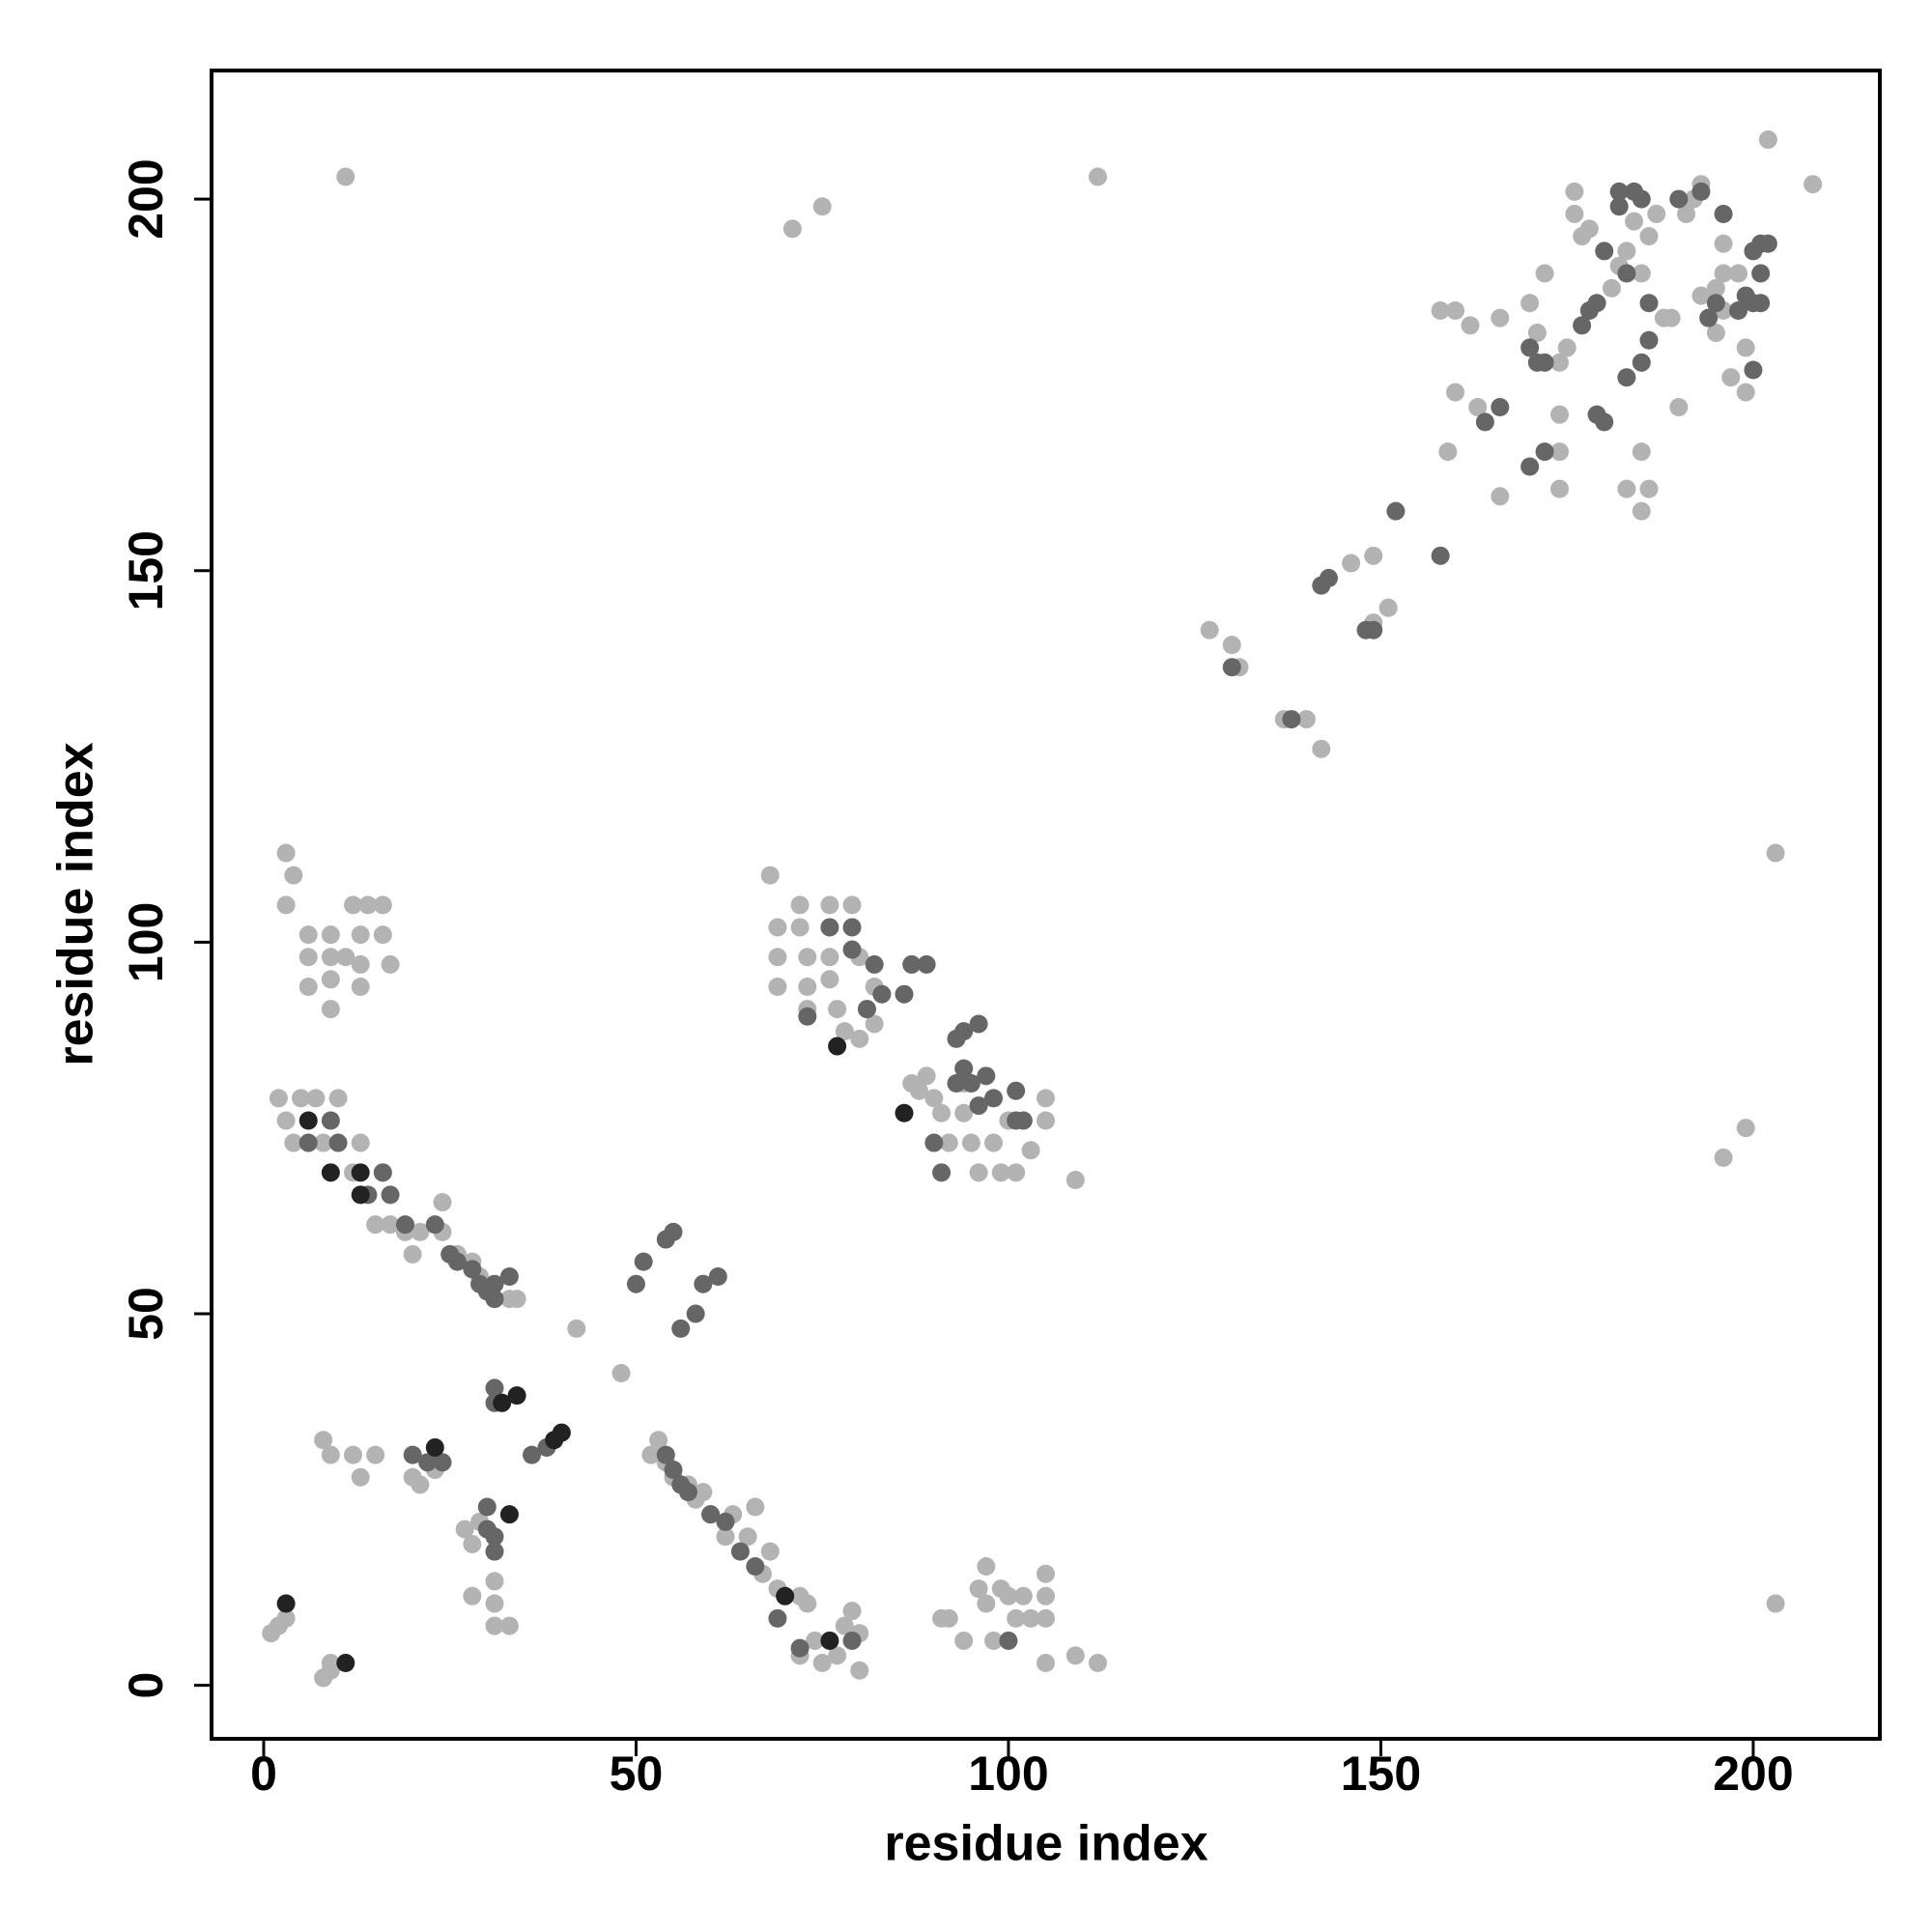  What do you see at coordinates (1753, 1774) in the screenshot?
I see `x-tick-label: 200` at bounding box center [1753, 1774].